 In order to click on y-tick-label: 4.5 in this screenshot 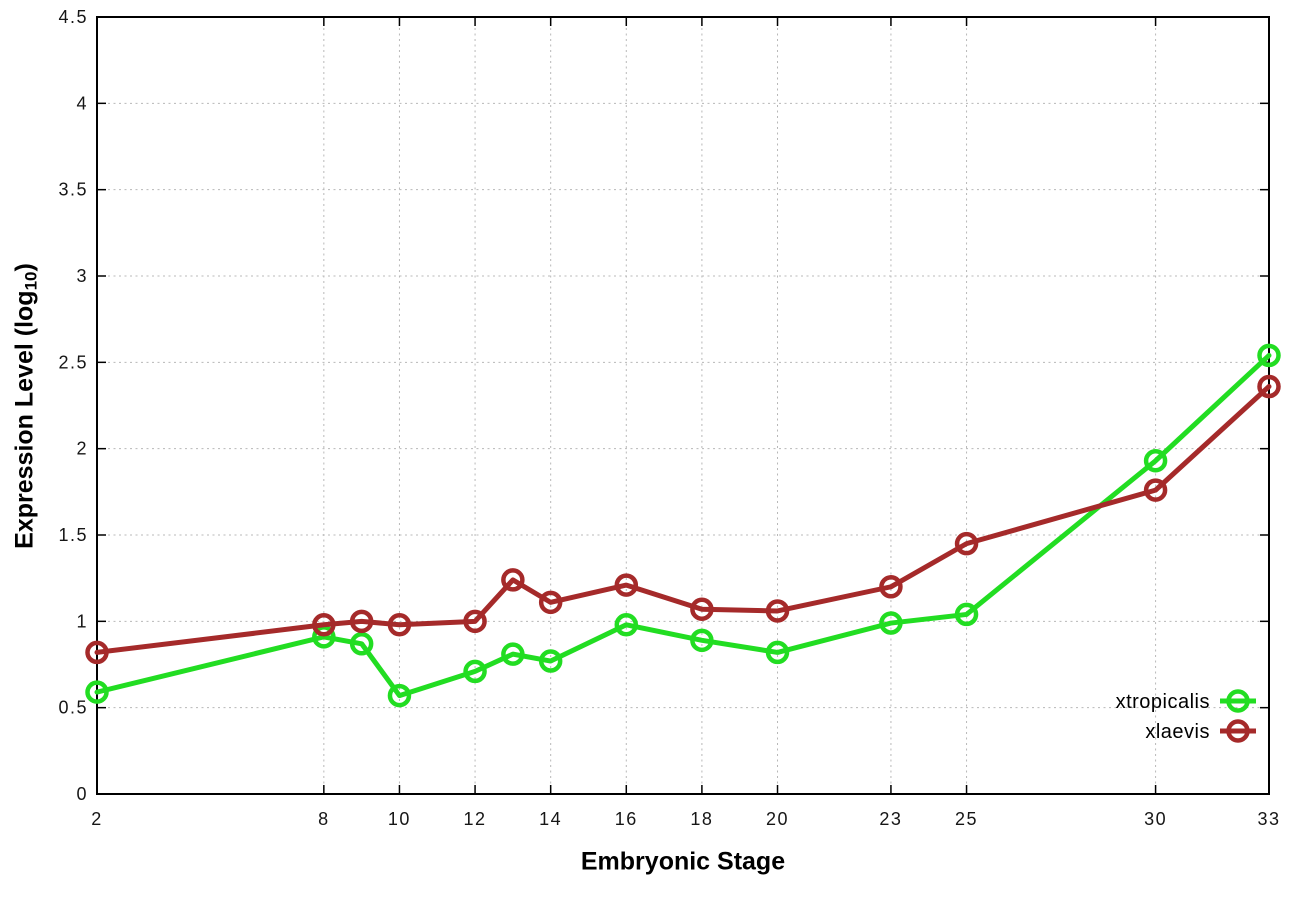, I will do `click(73, 17)`.